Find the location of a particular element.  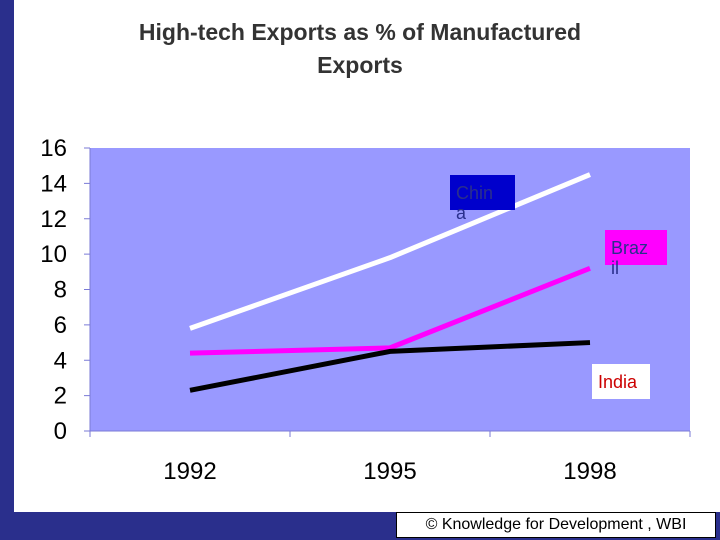

chart-title-line-1: High-tech Exports as % of Manufactured is located at coordinates (360, 32).